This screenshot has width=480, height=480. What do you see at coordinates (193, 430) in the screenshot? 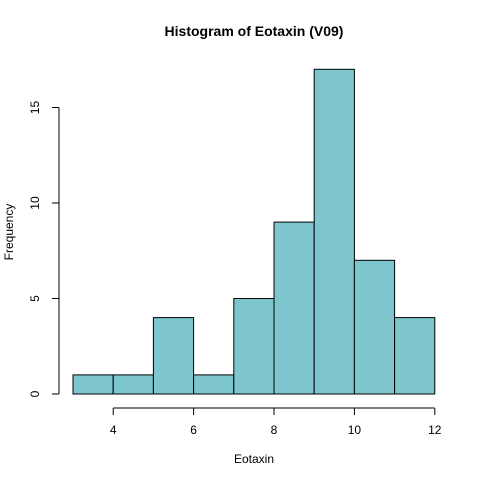
I see `x-tick-label-6: 6` at bounding box center [193, 430].